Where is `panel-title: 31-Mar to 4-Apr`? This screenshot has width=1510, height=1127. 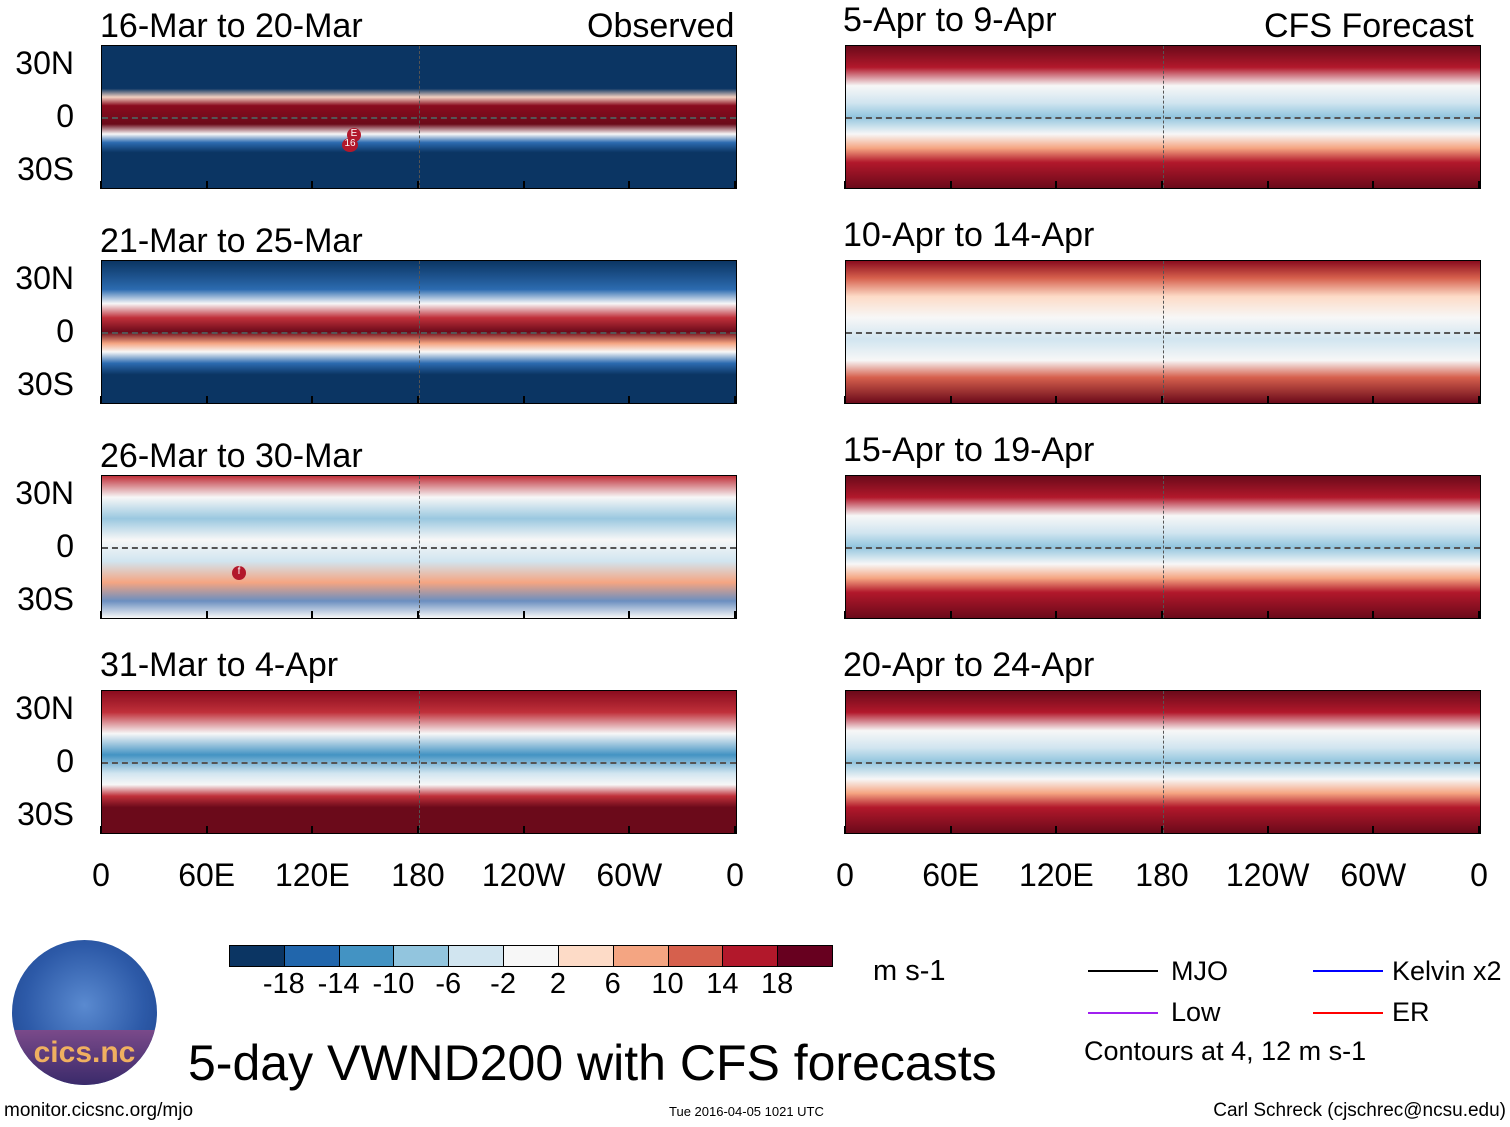
panel-title: 31-Mar to 4-Apr is located at coordinates (219, 665).